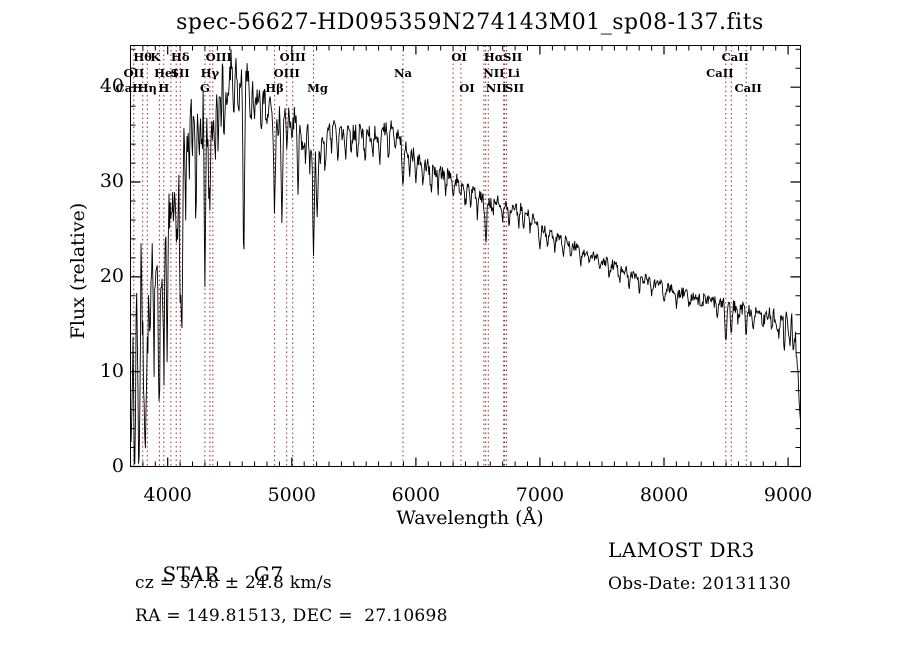 The width and height of the screenshot is (900, 649). What do you see at coordinates (205, 88) in the screenshot?
I see `spectral-line-label-g: G` at bounding box center [205, 88].